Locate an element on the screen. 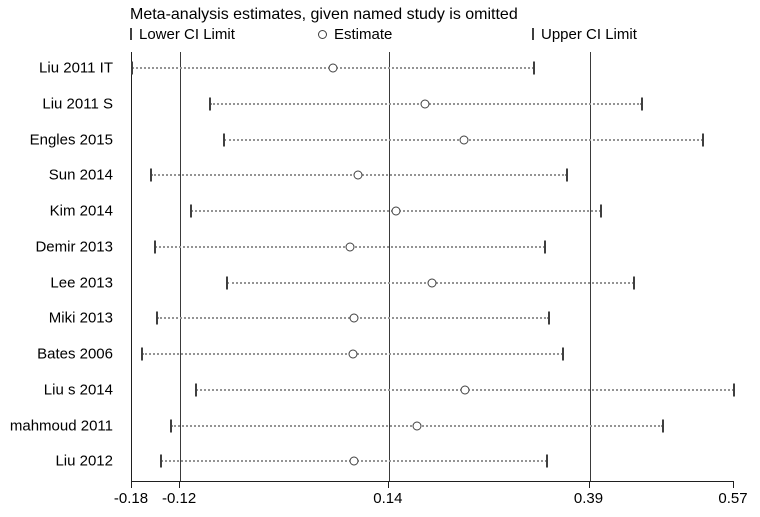 This screenshot has width=760, height=517. study-label: Liu 2011 IT is located at coordinates (76, 68).